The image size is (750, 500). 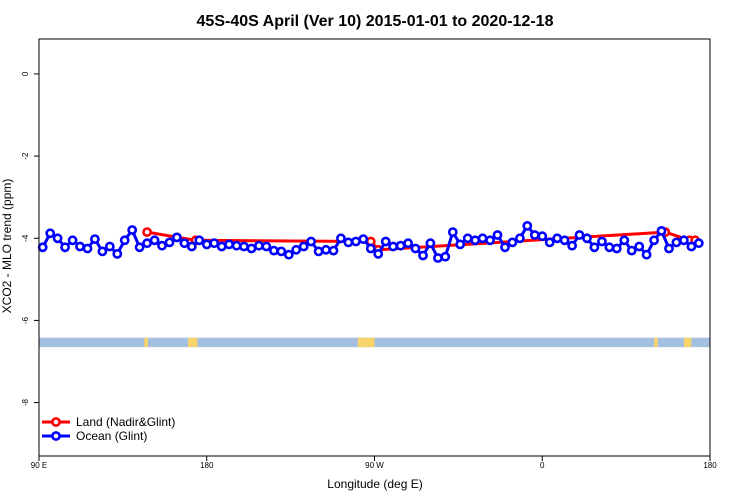 I want to click on legend: Land (Nadir&Glint)Ocean (Glint), so click(x=108, y=429).